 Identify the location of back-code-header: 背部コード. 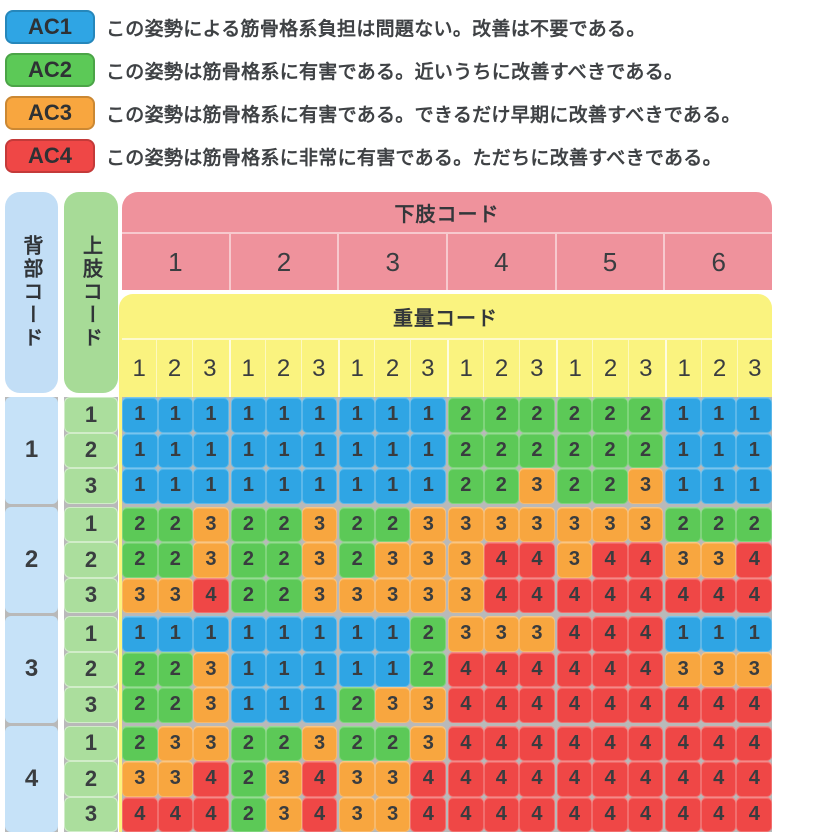
(31, 292).